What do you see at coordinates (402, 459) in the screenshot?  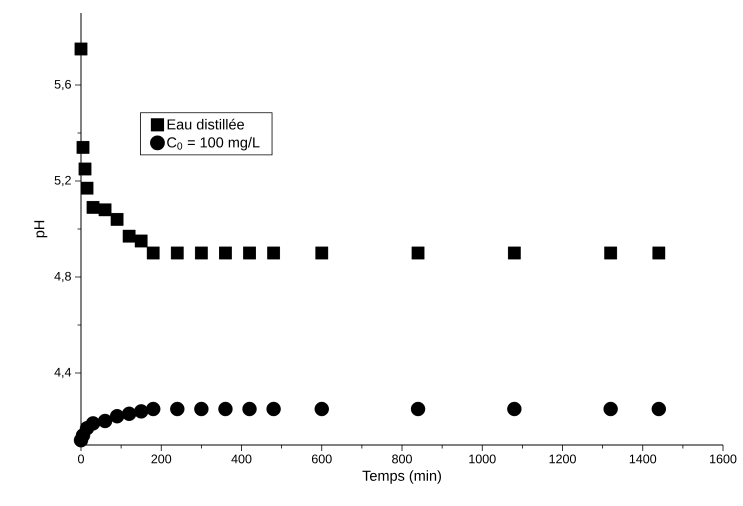 I see `x-tick-label: 800` at bounding box center [402, 459].